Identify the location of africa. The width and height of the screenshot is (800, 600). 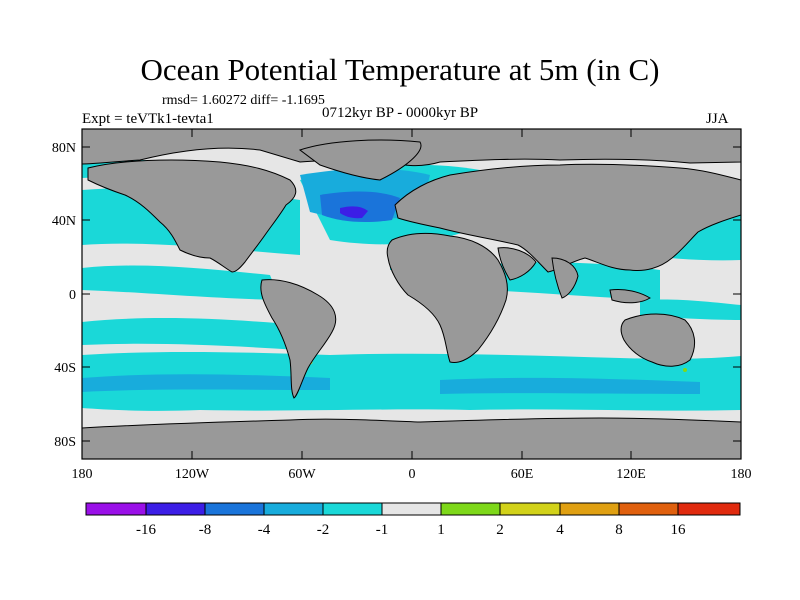
(447, 297).